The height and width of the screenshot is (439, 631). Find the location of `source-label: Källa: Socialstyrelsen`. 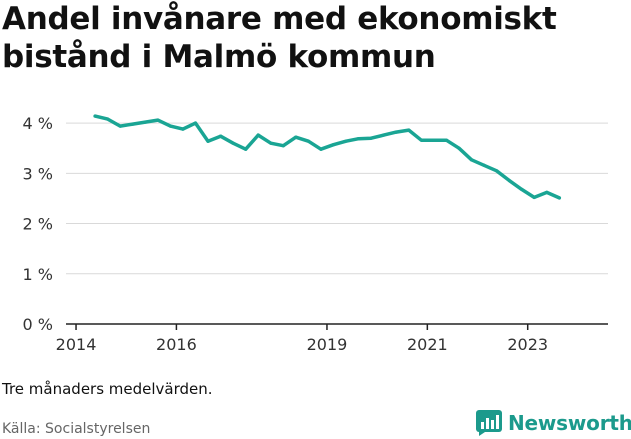

source-label: Källa: Socialstyrelsen is located at coordinates (76, 429).